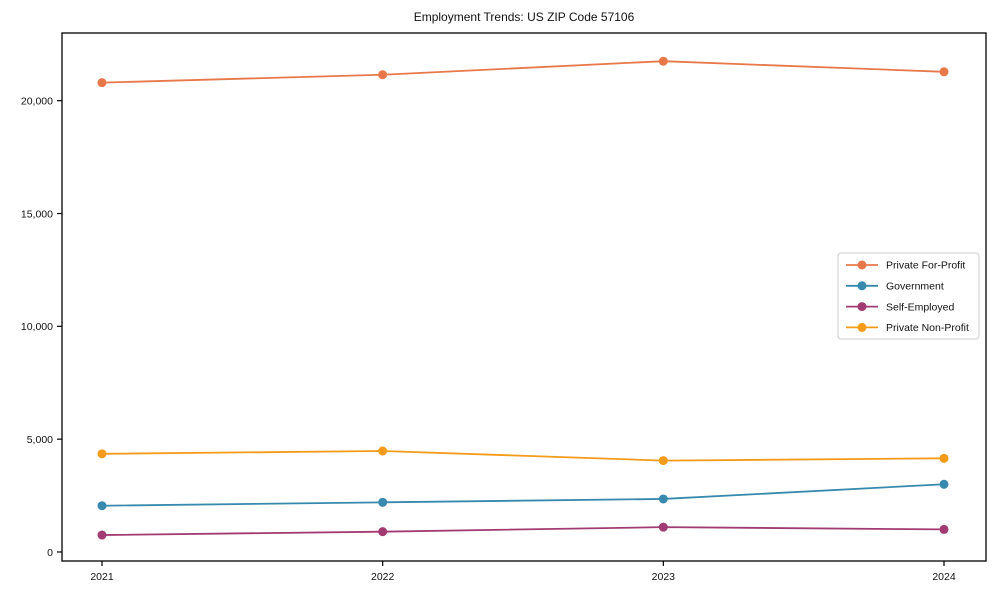  What do you see at coordinates (523, 456) in the screenshot?
I see `series-line-private-non-profit` at bounding box center [523, 456].